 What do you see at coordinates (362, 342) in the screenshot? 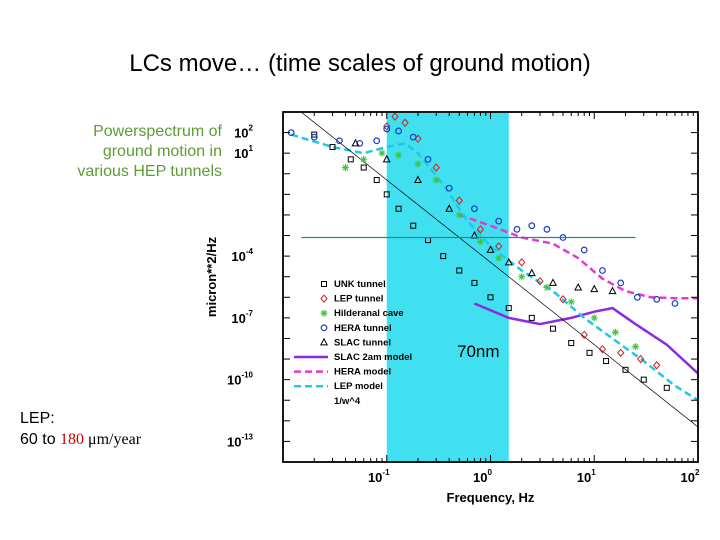
I see `legend-label: SLAC tunnel` at bounding box center [362, 342].